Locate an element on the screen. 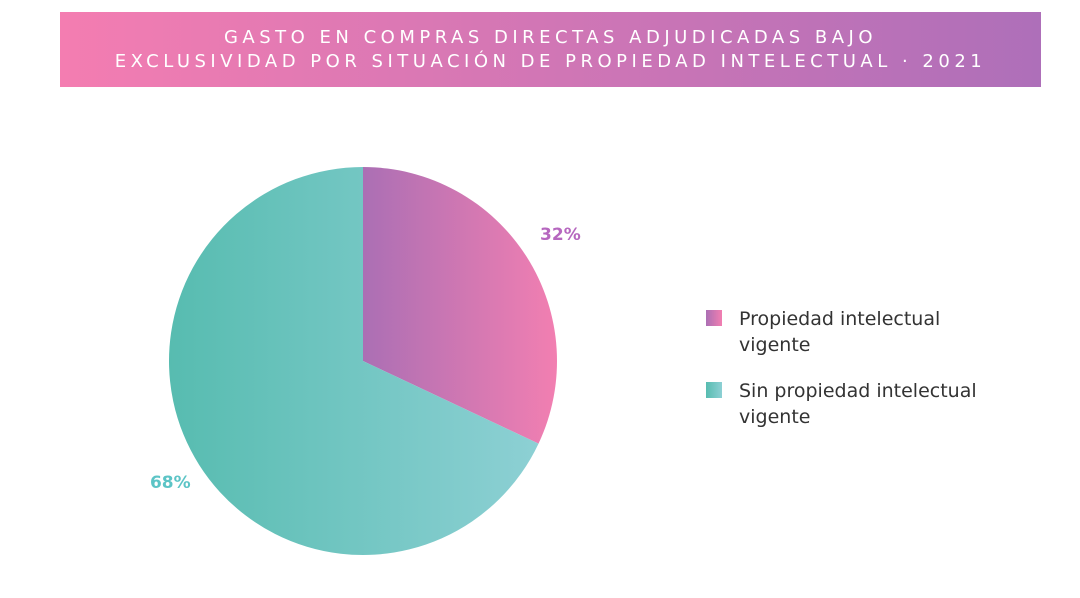 The width and height of the screenshot is (1080, 598). legend-label-propiedad: Propiedad intelectual vigente is located at coordinates (840, 332).